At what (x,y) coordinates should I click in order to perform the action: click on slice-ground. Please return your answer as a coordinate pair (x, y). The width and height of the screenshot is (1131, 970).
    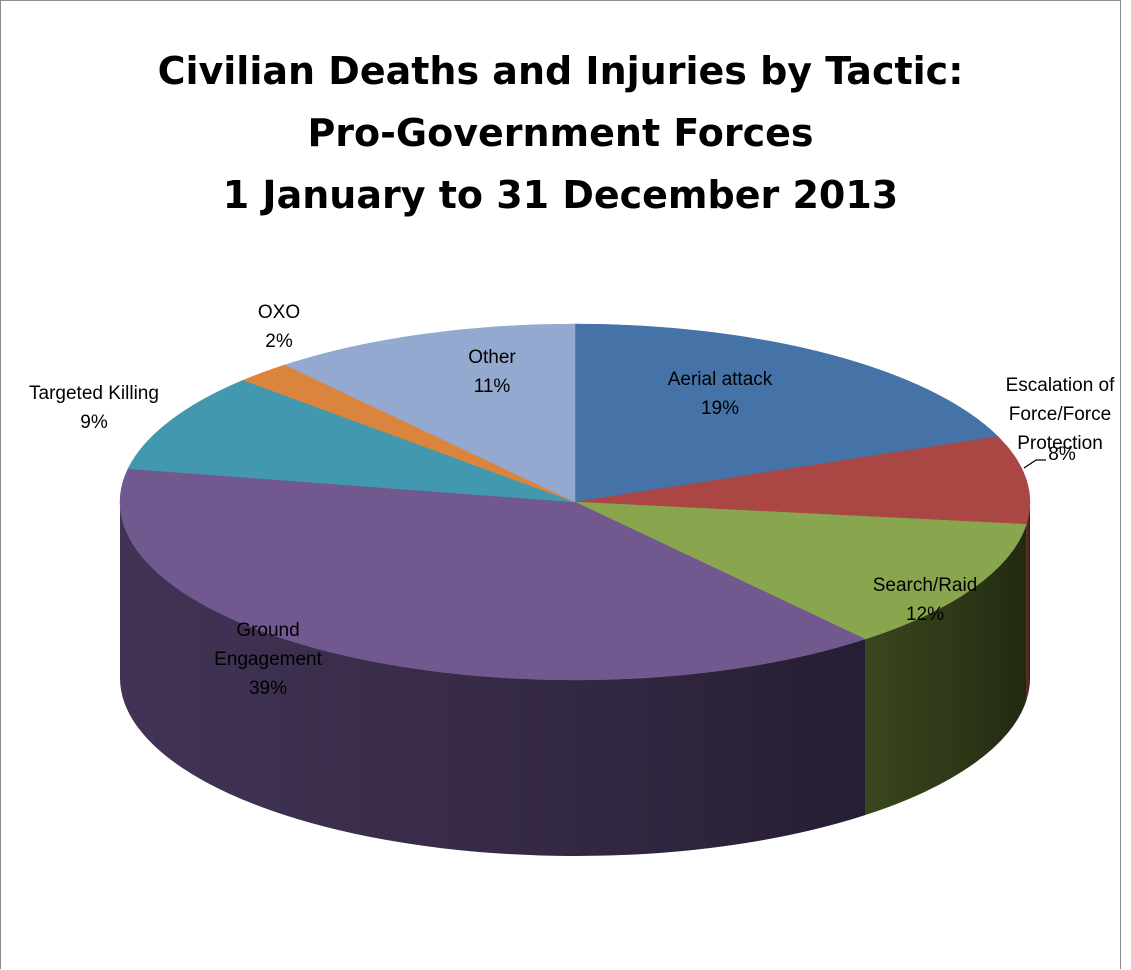
    Looking at the image, I should click on (492, 574).